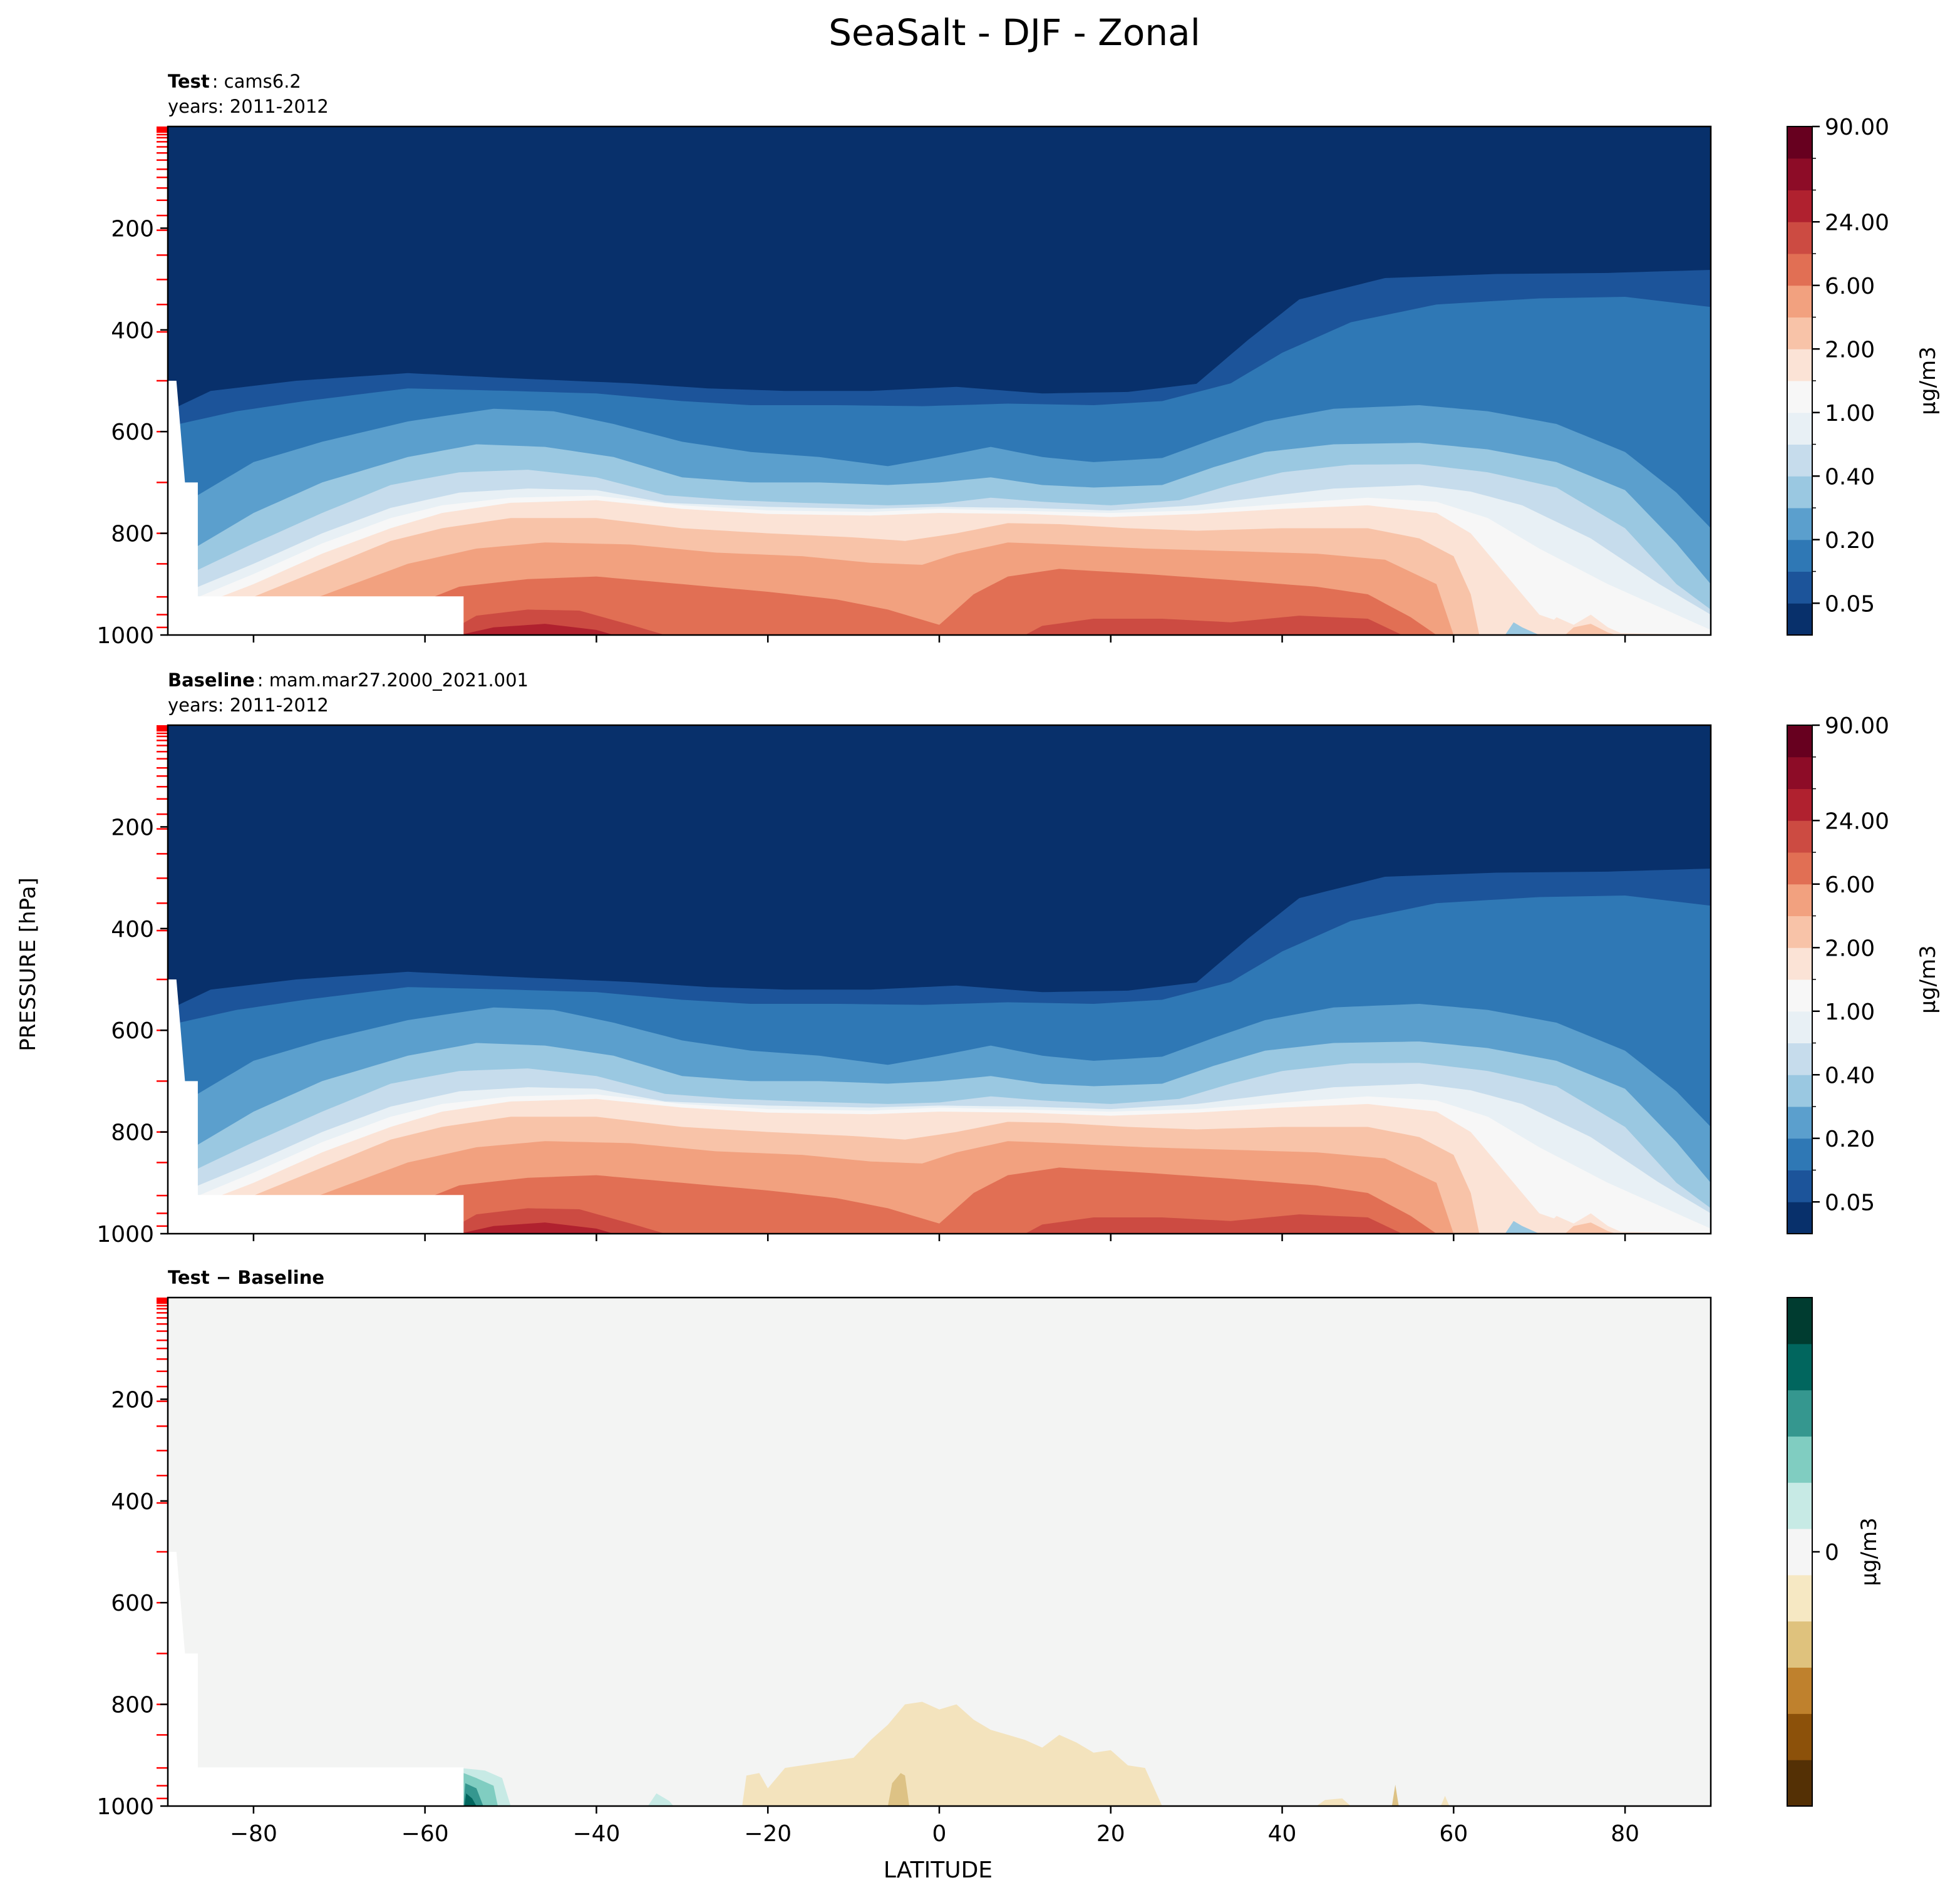  What do you see at coordinates (1850, 541) in the screenshot?
I see `colorbar-tick-label: 0.20` at bounding box center [1850, 541].